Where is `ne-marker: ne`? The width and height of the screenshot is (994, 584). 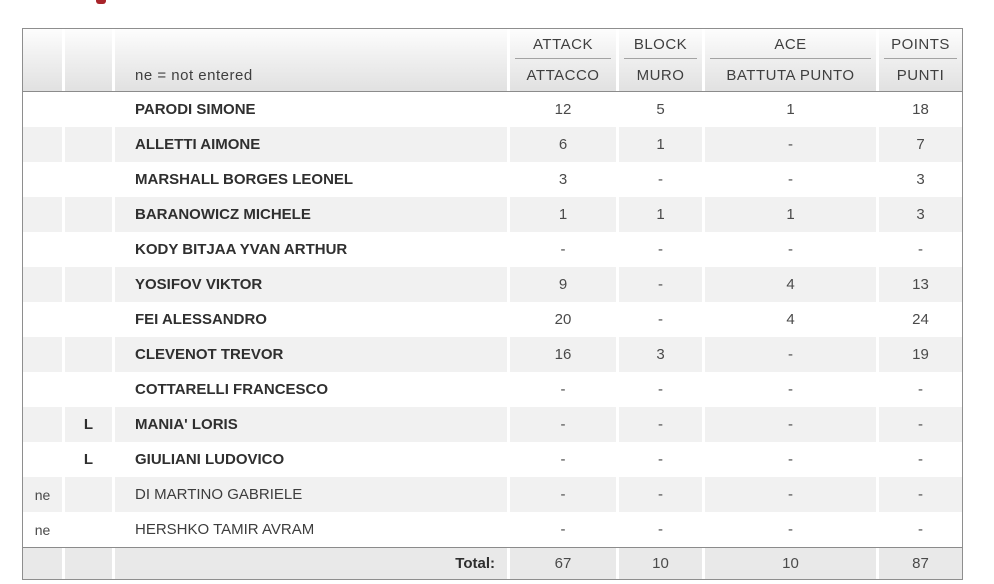
ne-marker: ne is located at coordinates (42, 529).